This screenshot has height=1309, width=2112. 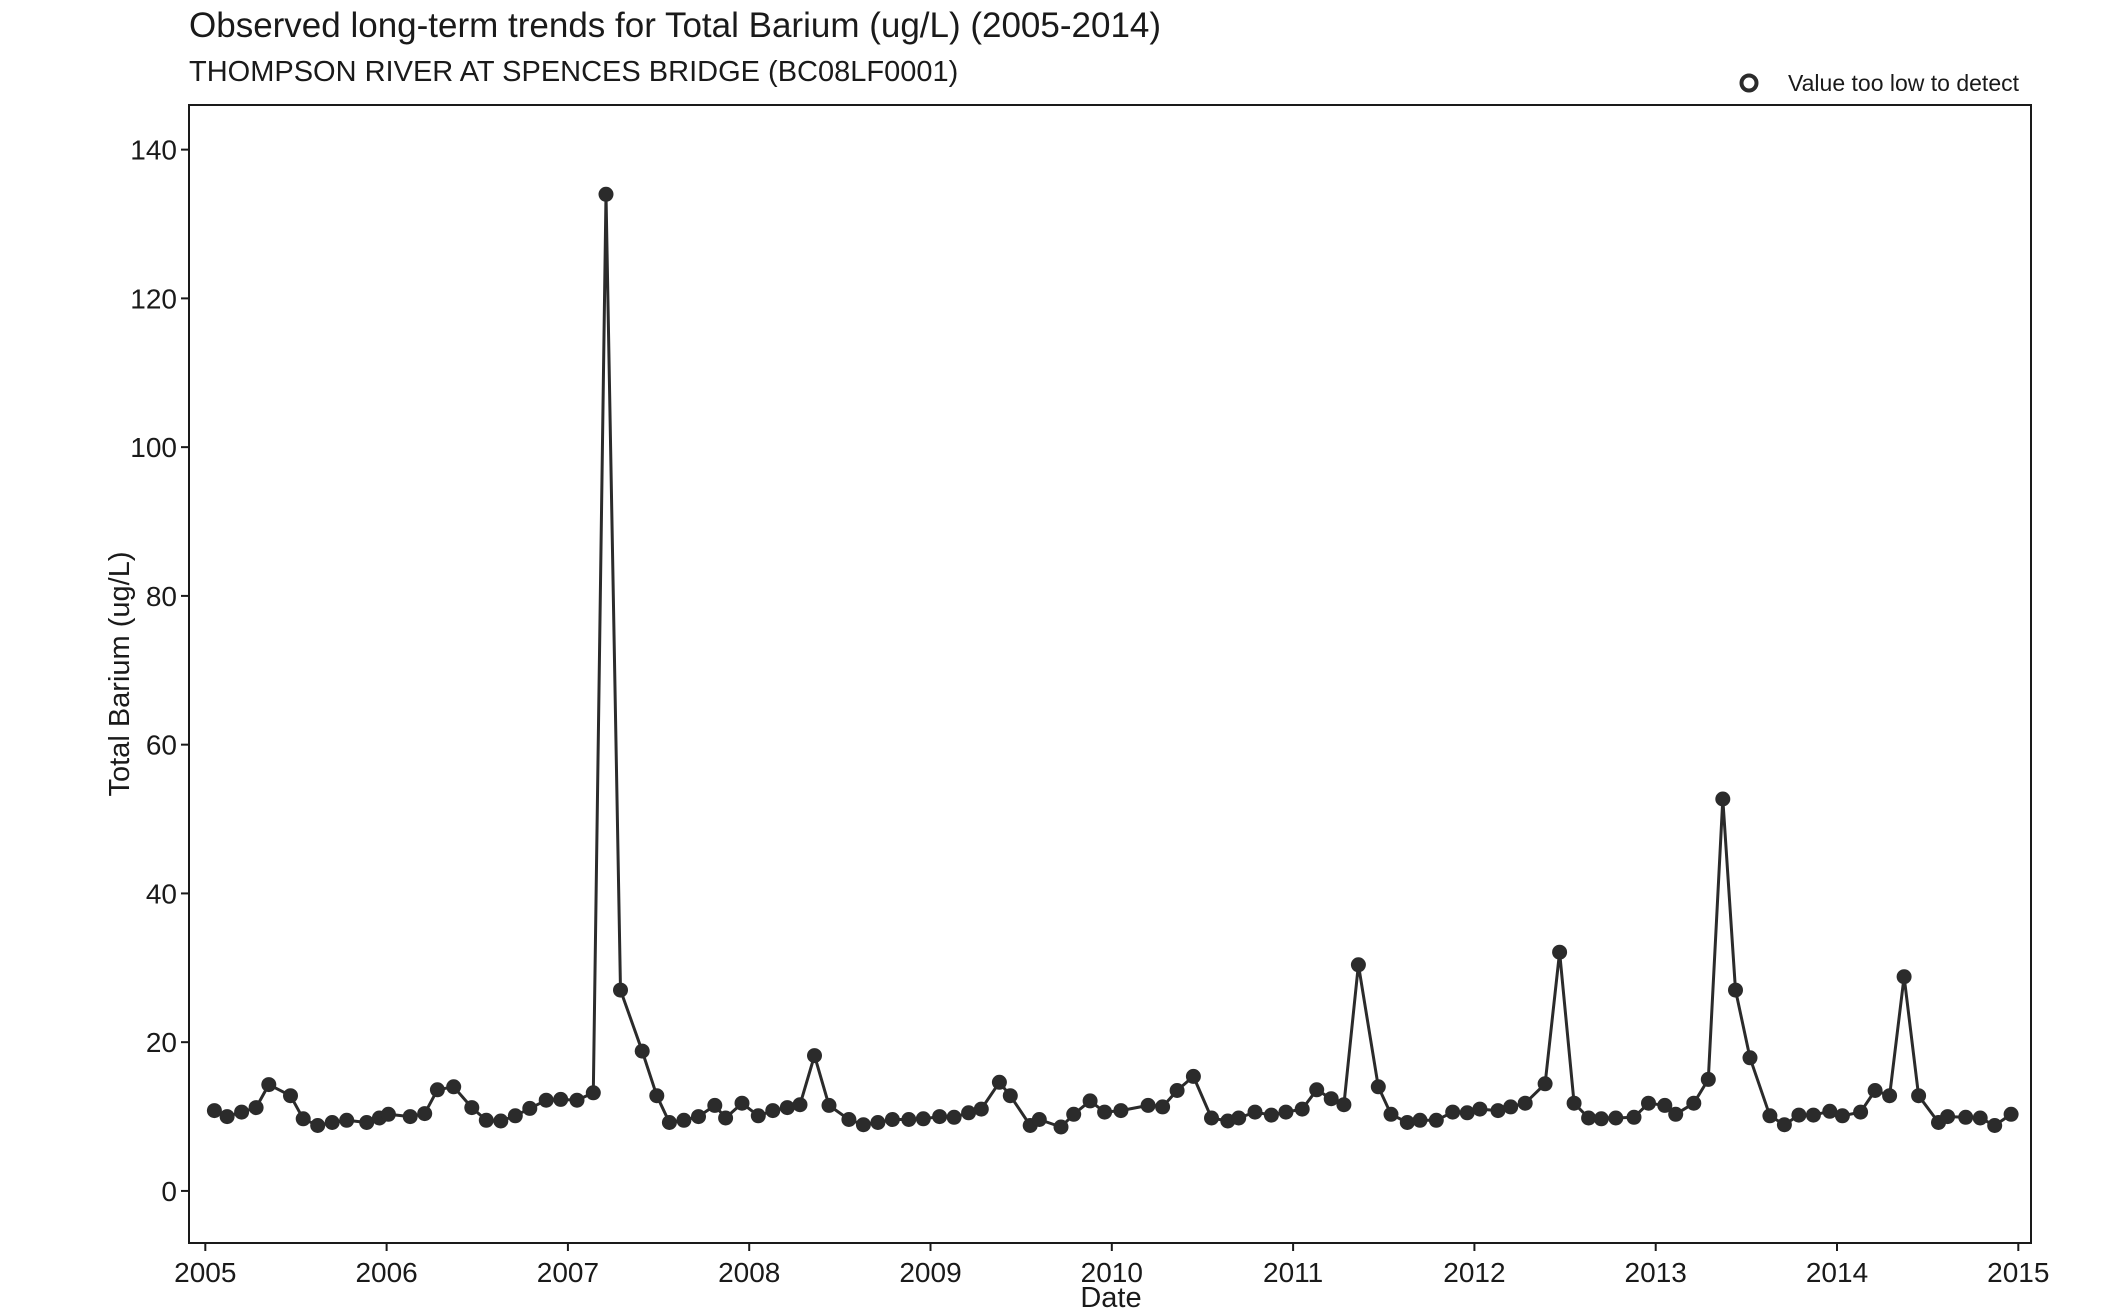 I want to click on y-tick-label: 0, so click(x=169, y=1191).